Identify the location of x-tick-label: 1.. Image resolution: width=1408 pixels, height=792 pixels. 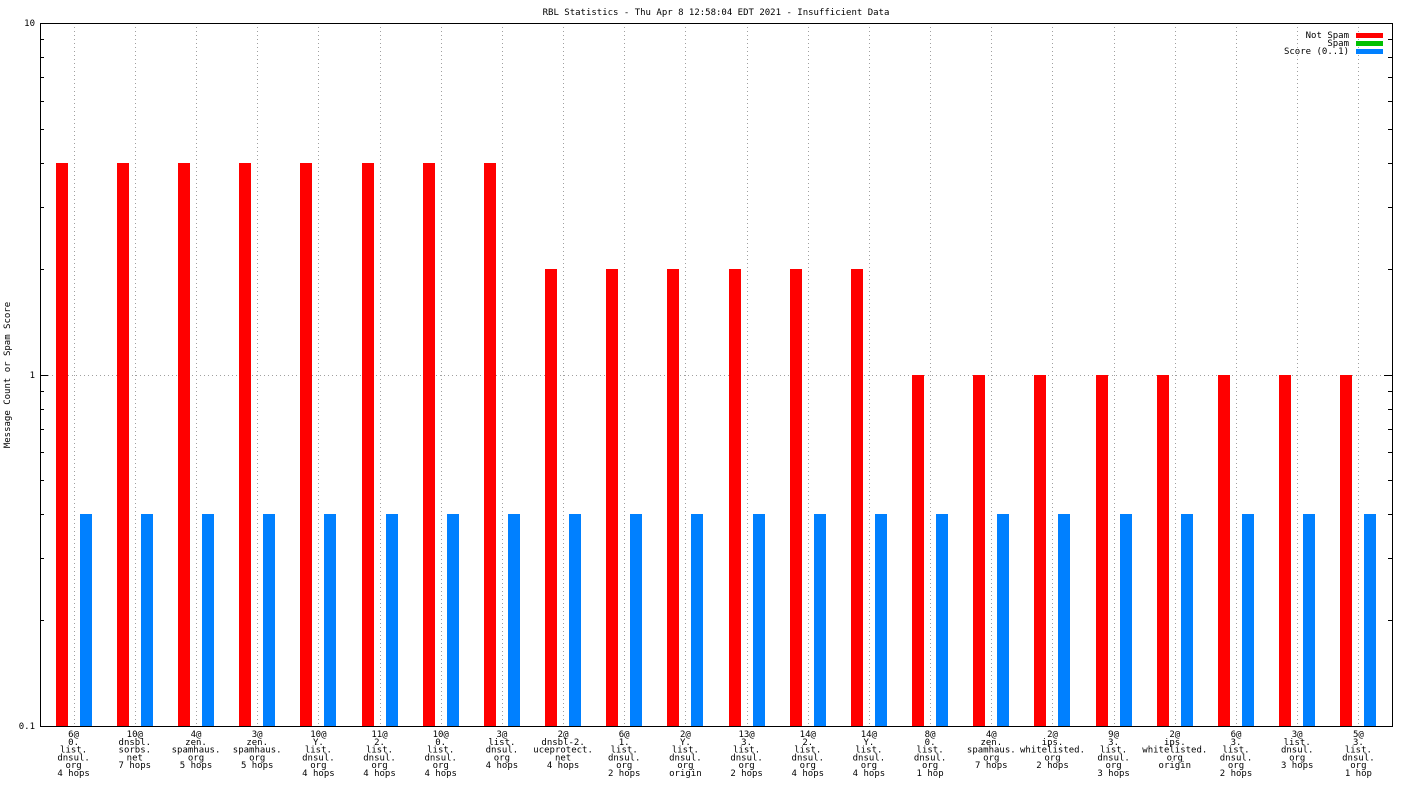
(624, 743).